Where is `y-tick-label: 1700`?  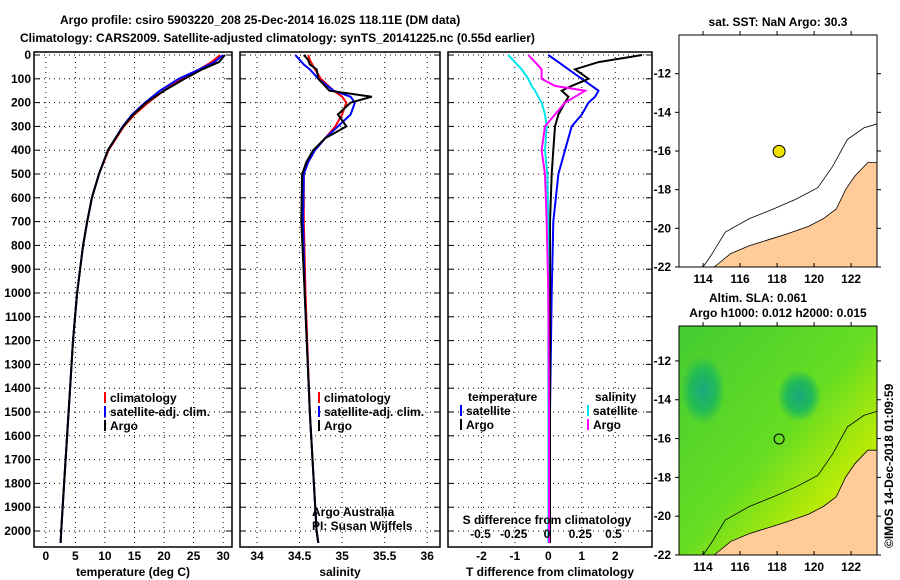
y-tick-label: 1700 is located at coordinates (17, 460).